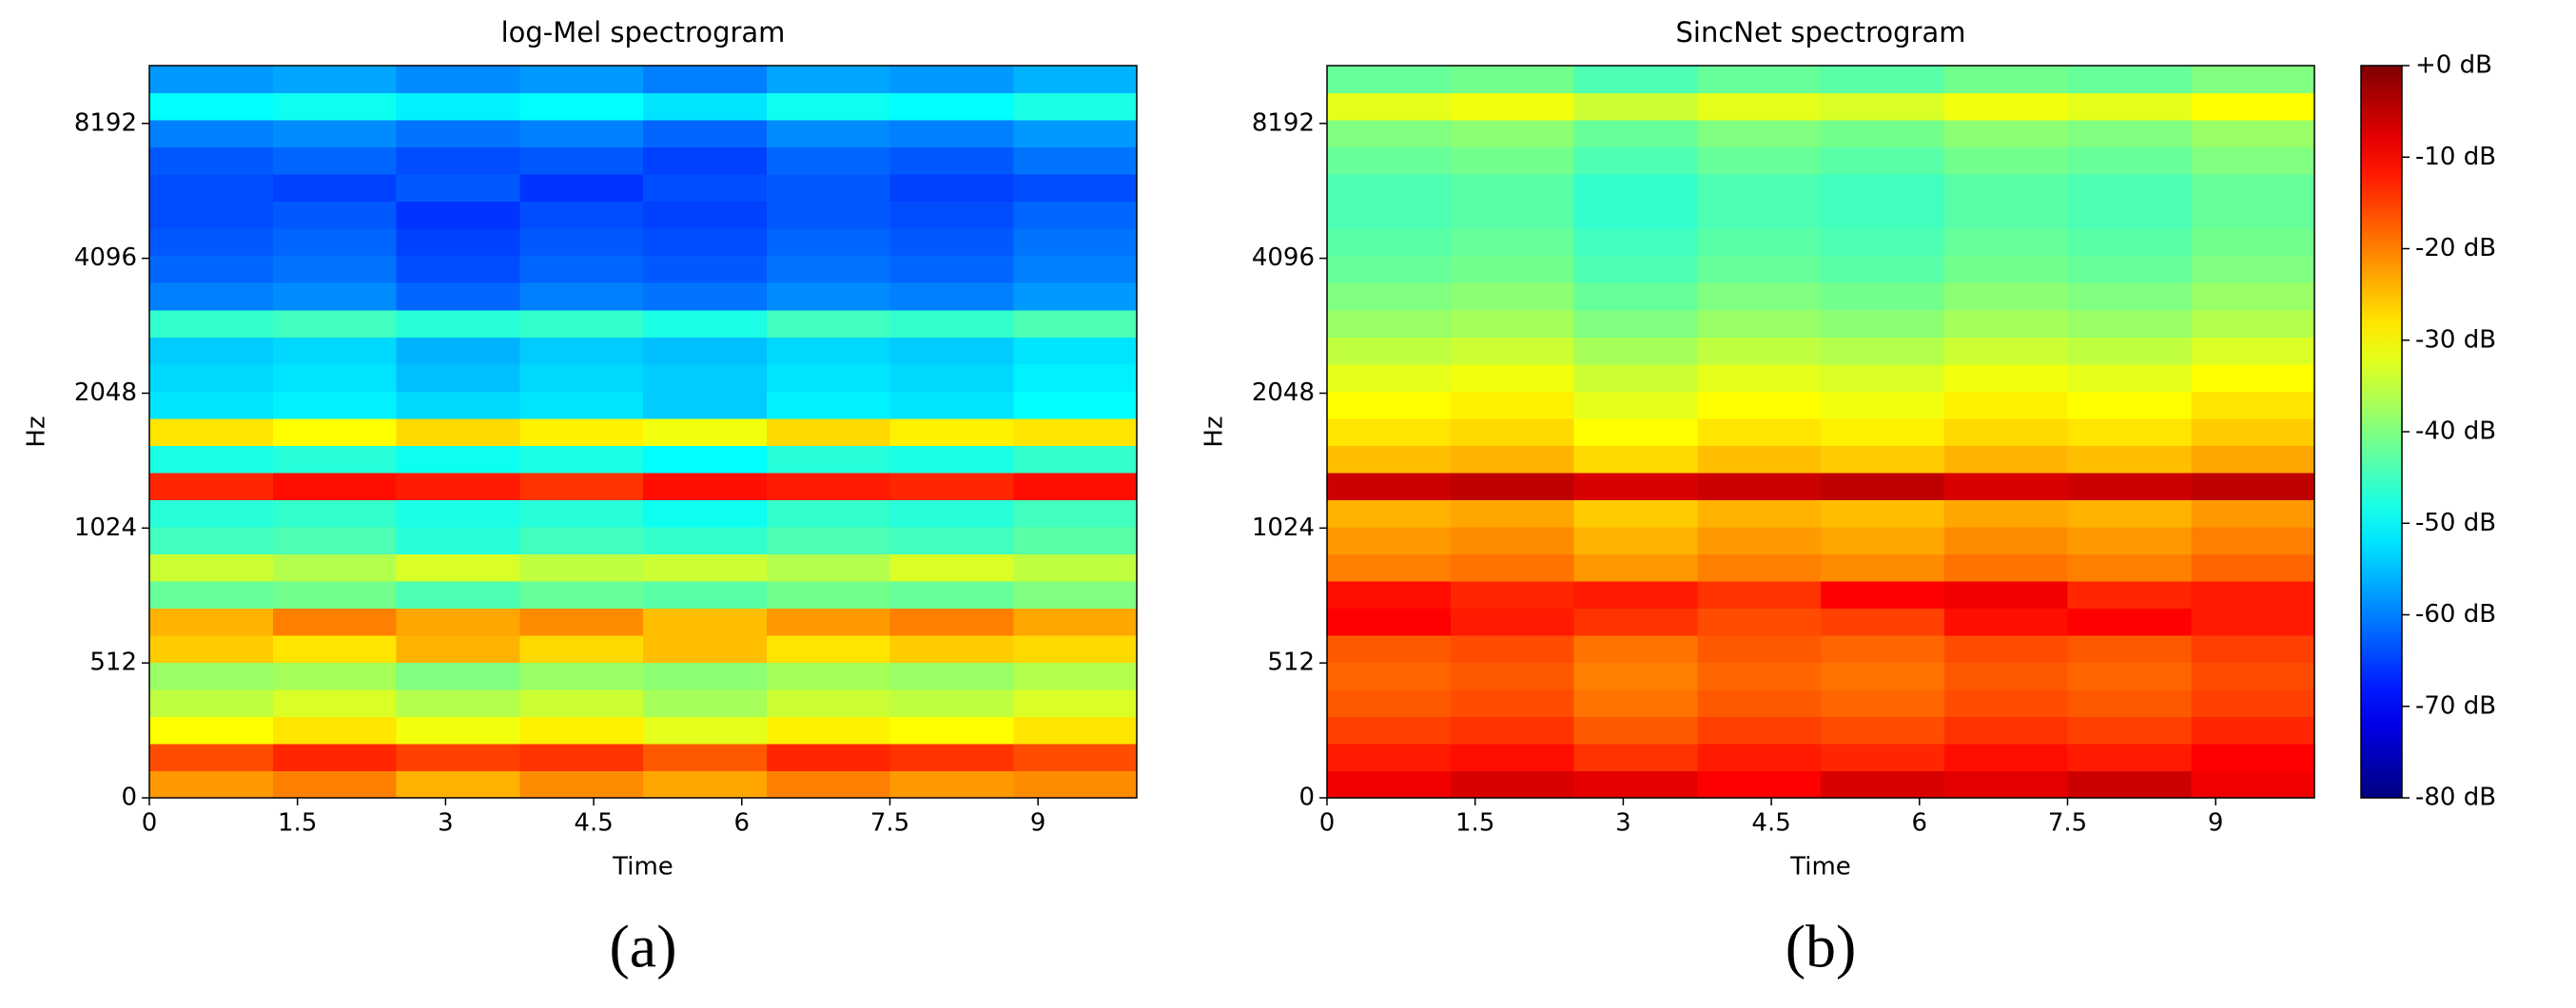  What do you see at coordinates (2453, 65) in the screenshot?
I see `colorbar-tick-label: +0 dB` at bounding box center [2453, 65].